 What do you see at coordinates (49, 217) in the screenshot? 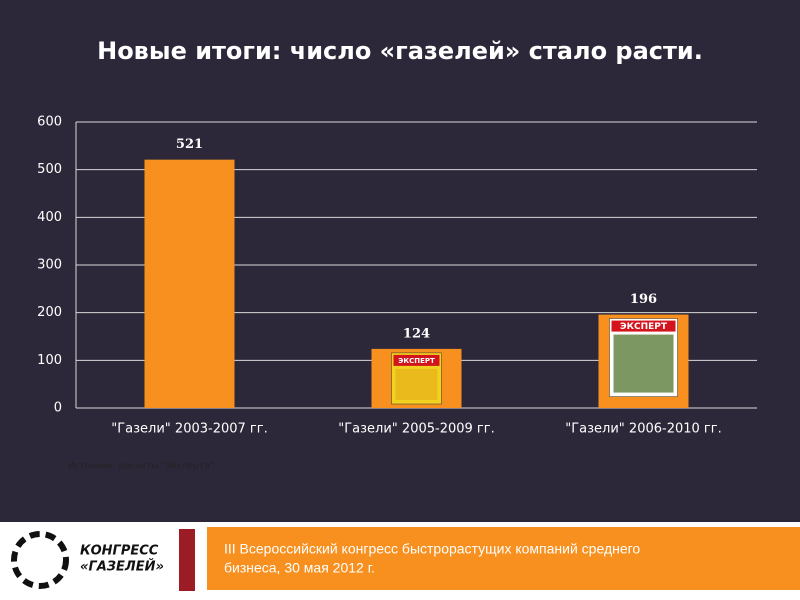
I see `y-tick-label: 400` at bounding box center [49, 217].